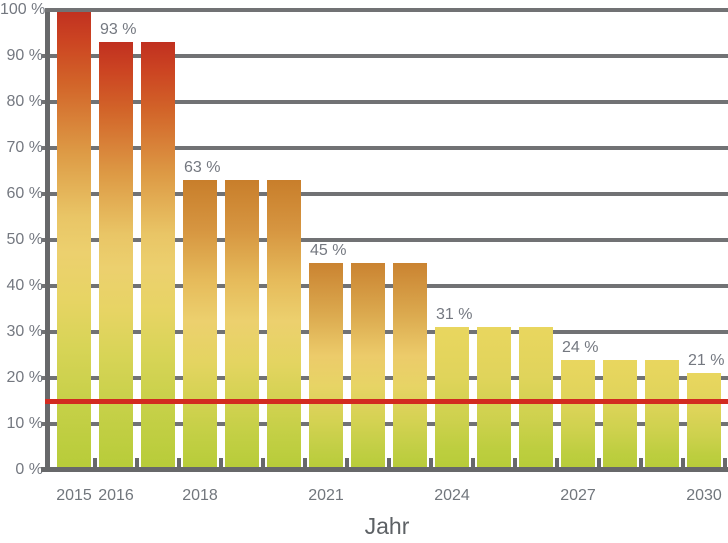  I want to click on y-tick-label-80: 80 %, so click(24, 101).